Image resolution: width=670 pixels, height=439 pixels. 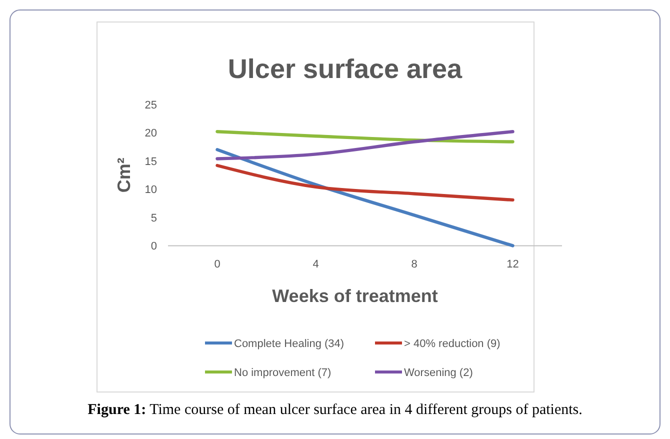 I want to click on legend-label: No improvement (7), so click(x=283, y=372).